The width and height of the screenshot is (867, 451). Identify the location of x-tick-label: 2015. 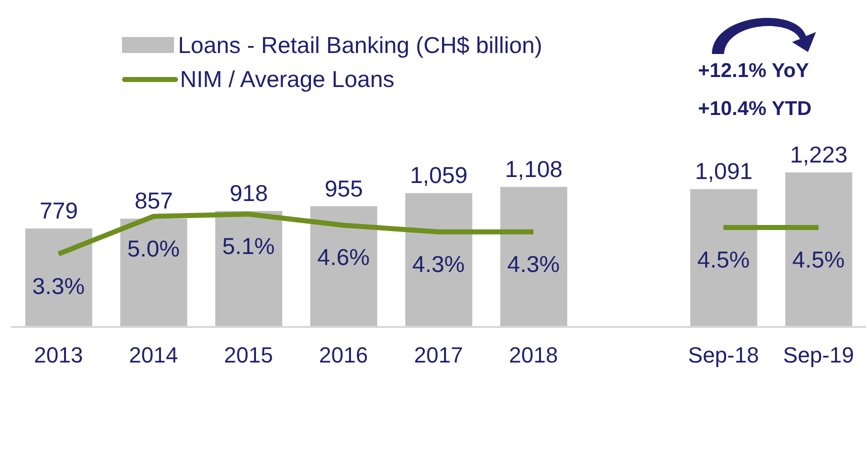
(248, 355).